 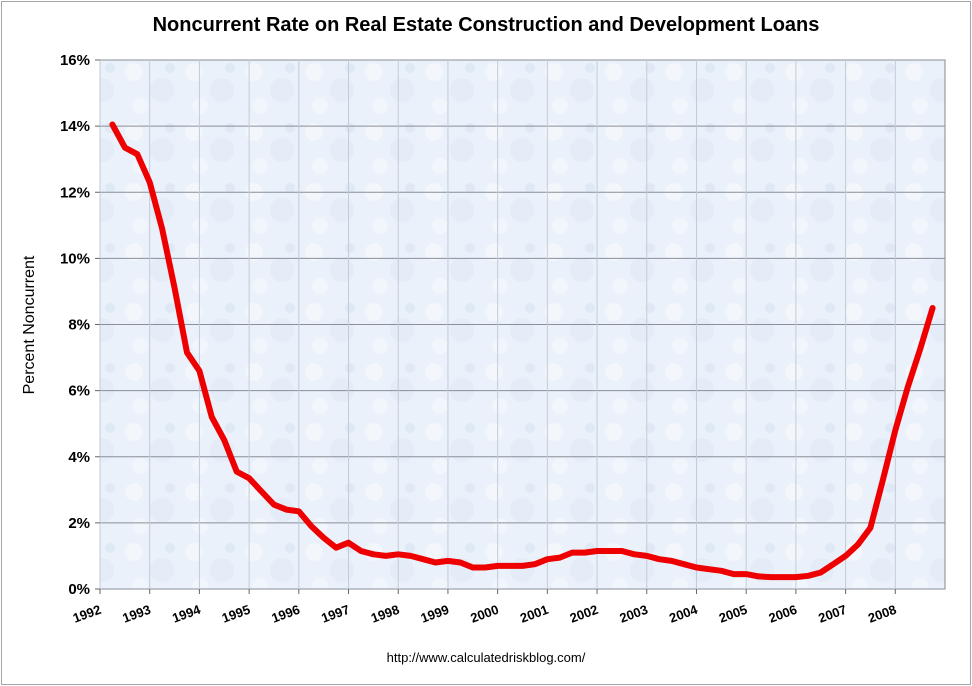 What do you see at coordinates (75, 258) in the screenshot?
I see `y-tick-label: 10%` at bounding box center [75, 258].